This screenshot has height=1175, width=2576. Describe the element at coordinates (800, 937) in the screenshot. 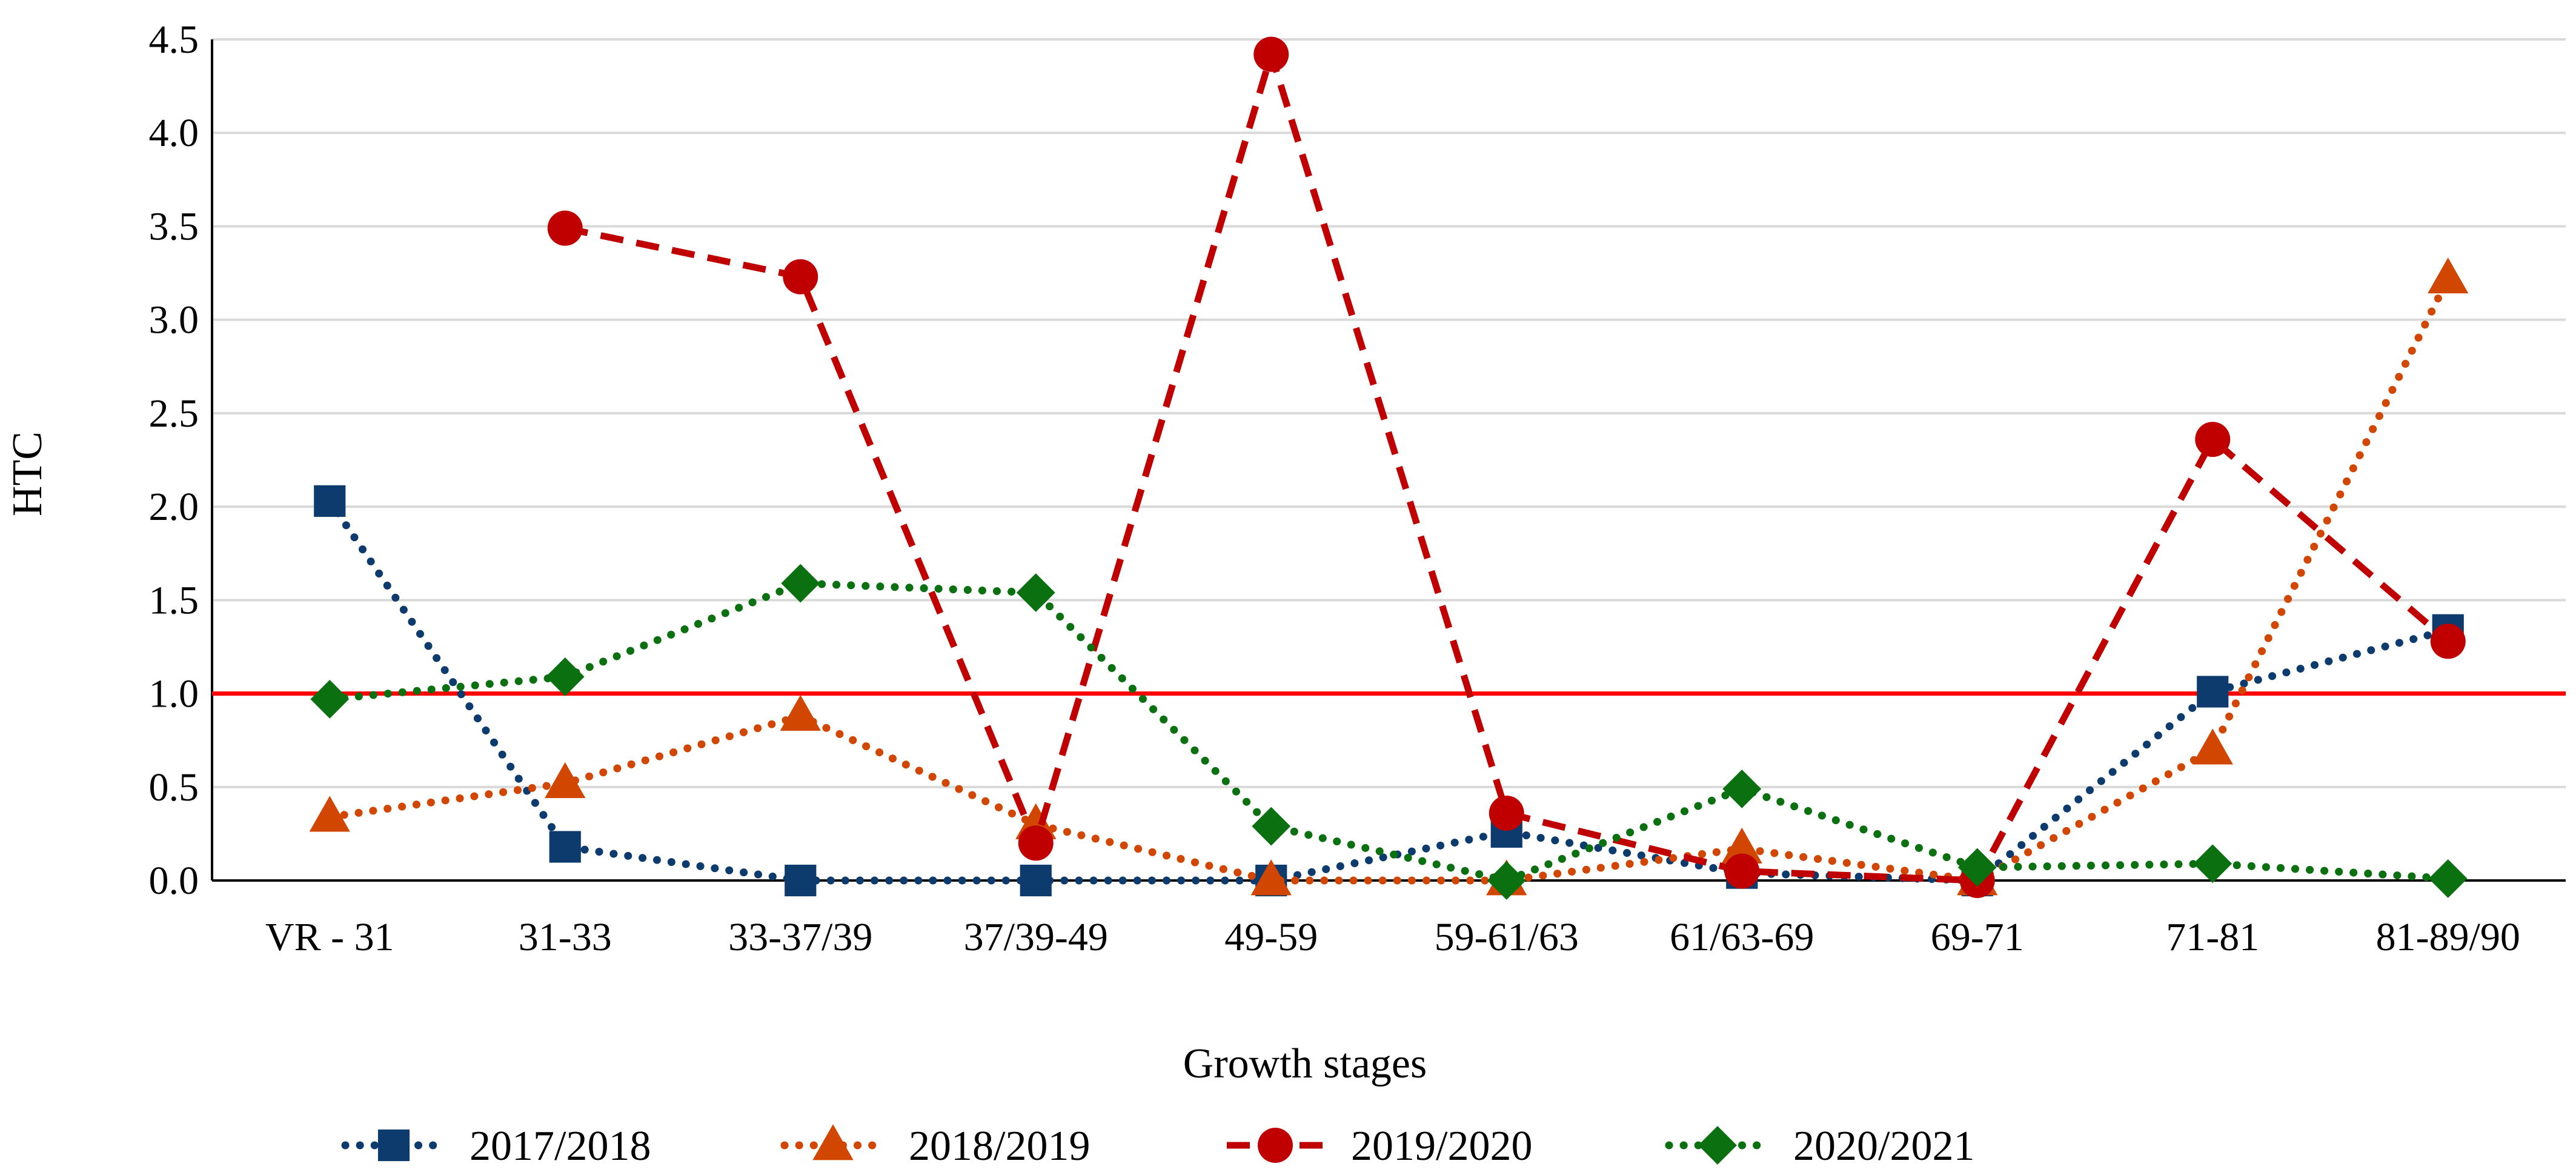

I see `x-tick-label: 33-37/39` at that location.